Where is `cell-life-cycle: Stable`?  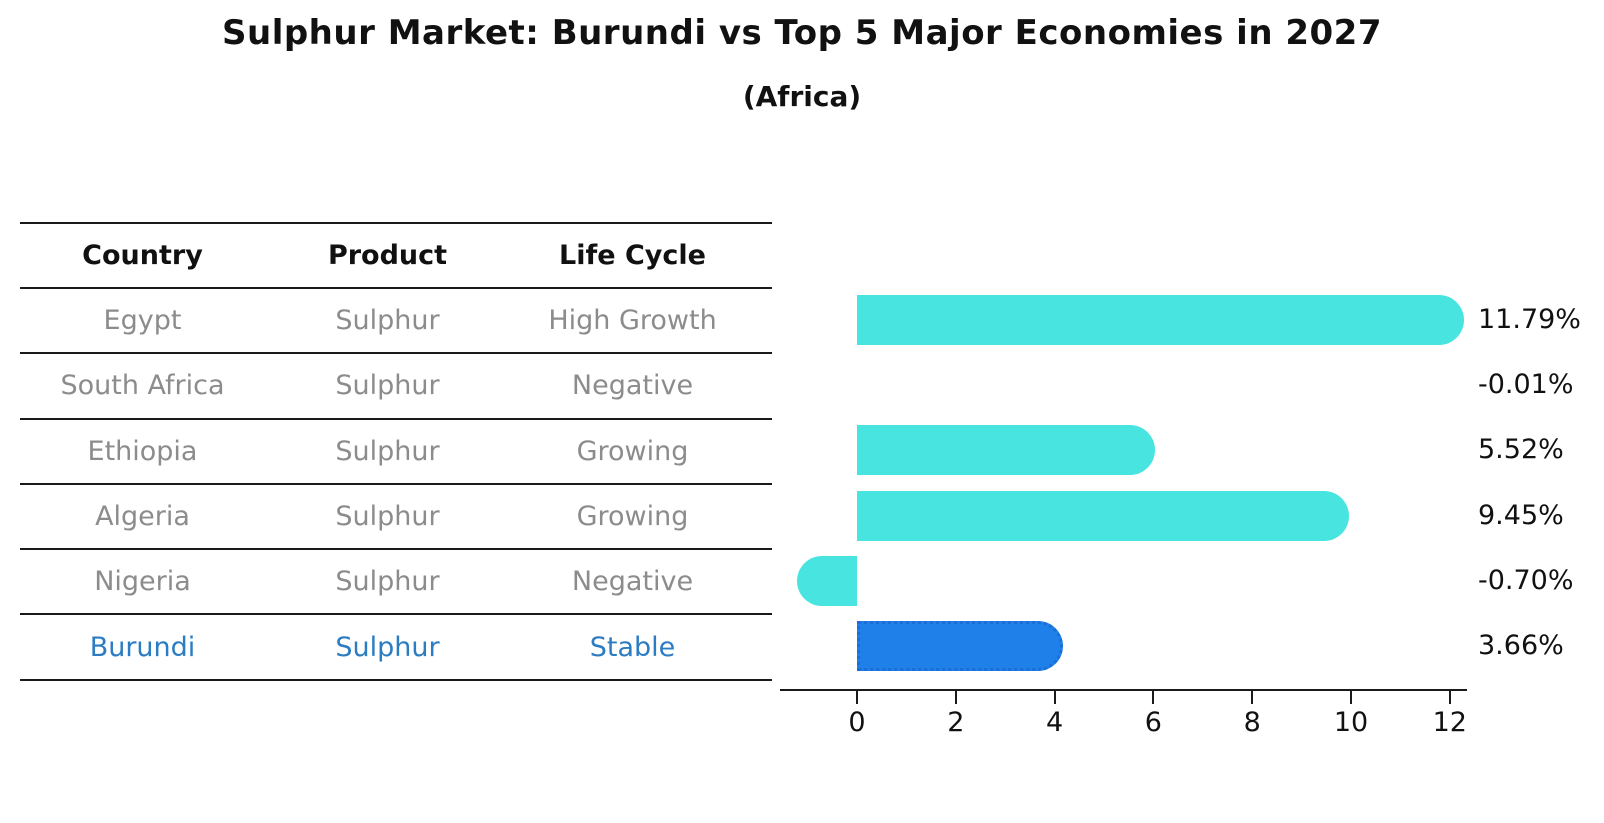 cell-life-cycle: Stable is located at coordinates (632, 647).